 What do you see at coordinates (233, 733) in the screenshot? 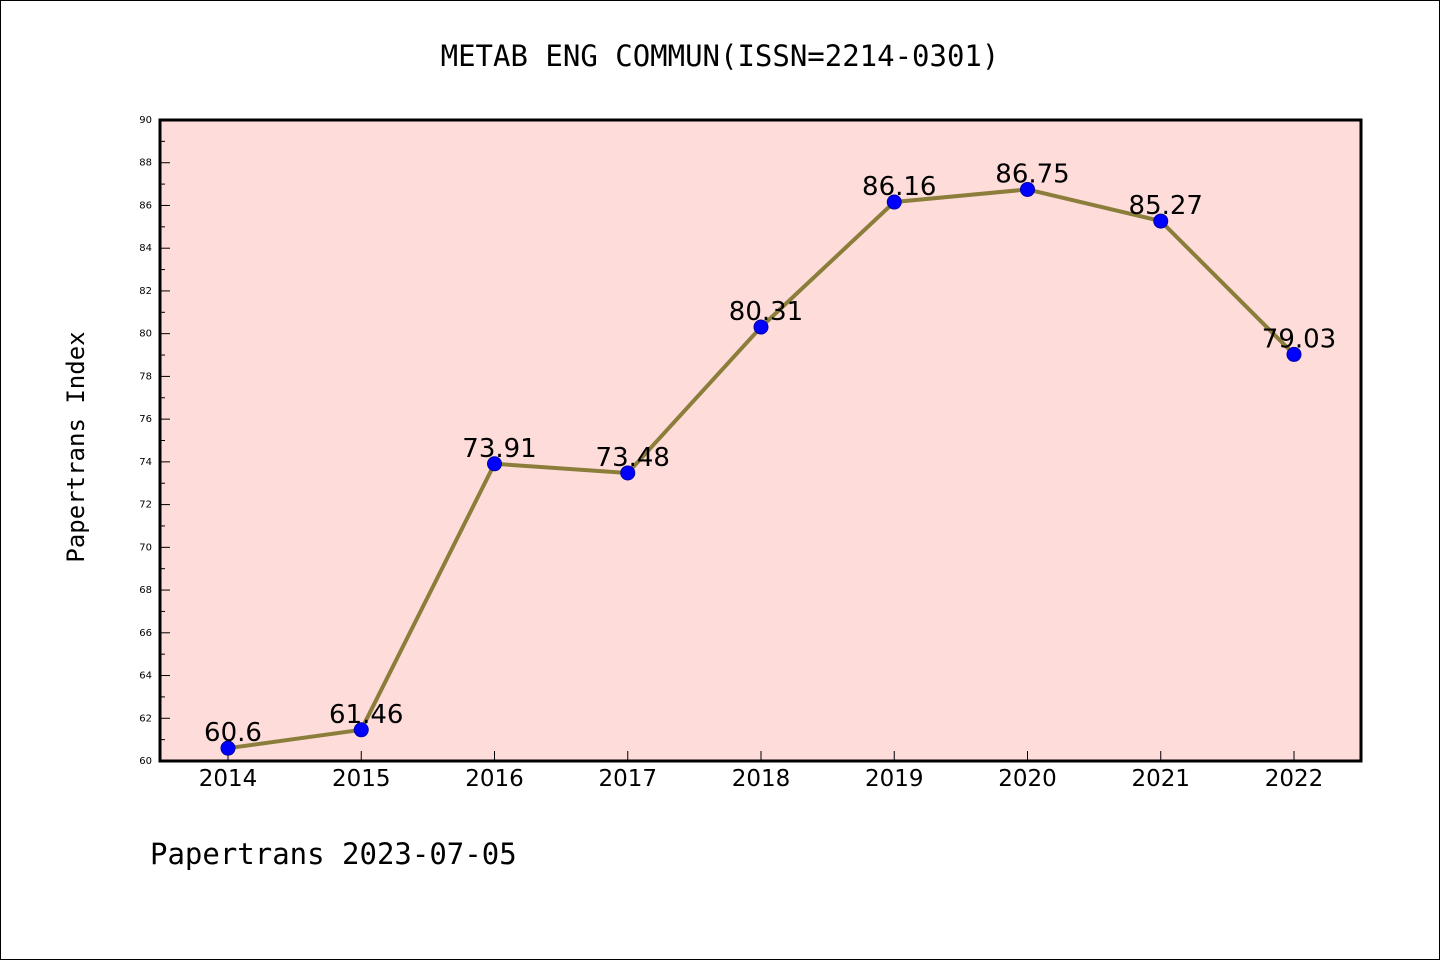
I see `data-label: 60.6` at bounding box center [233, 733].